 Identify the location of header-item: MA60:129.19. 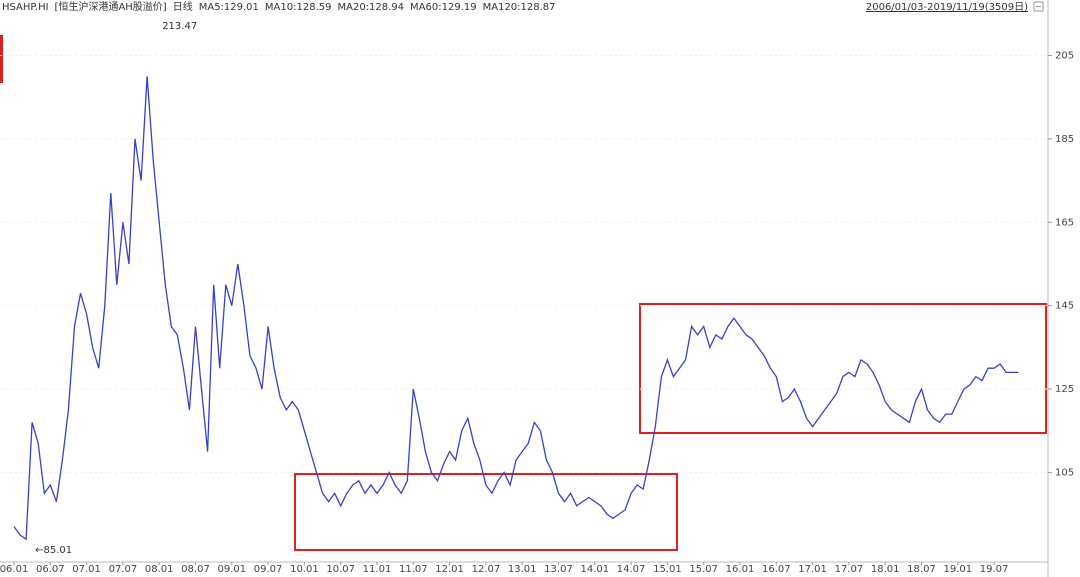
(443, 7).